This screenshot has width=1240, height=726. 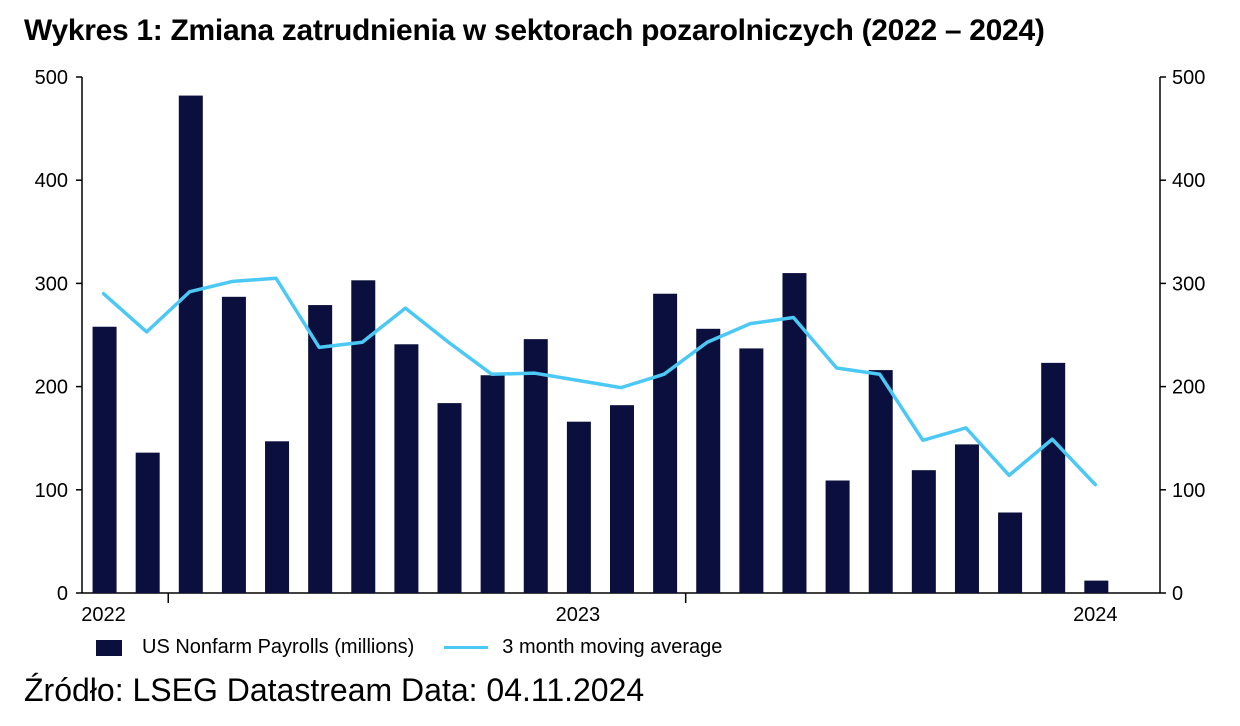 I want to click on y-right-tick-label: 300, so click(x=1188, y=284).